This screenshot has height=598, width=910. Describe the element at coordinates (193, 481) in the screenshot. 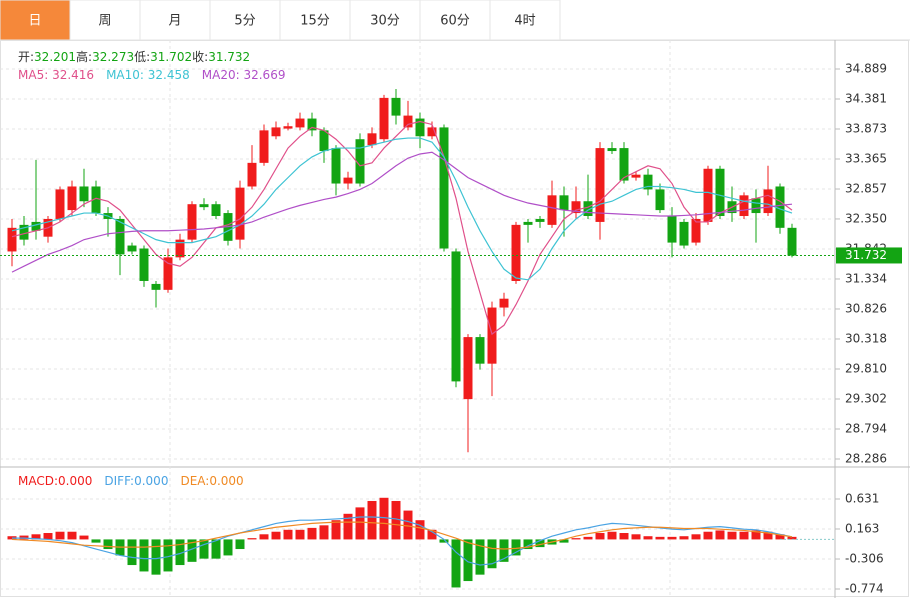

I see `legend-name: DEA` at that location.